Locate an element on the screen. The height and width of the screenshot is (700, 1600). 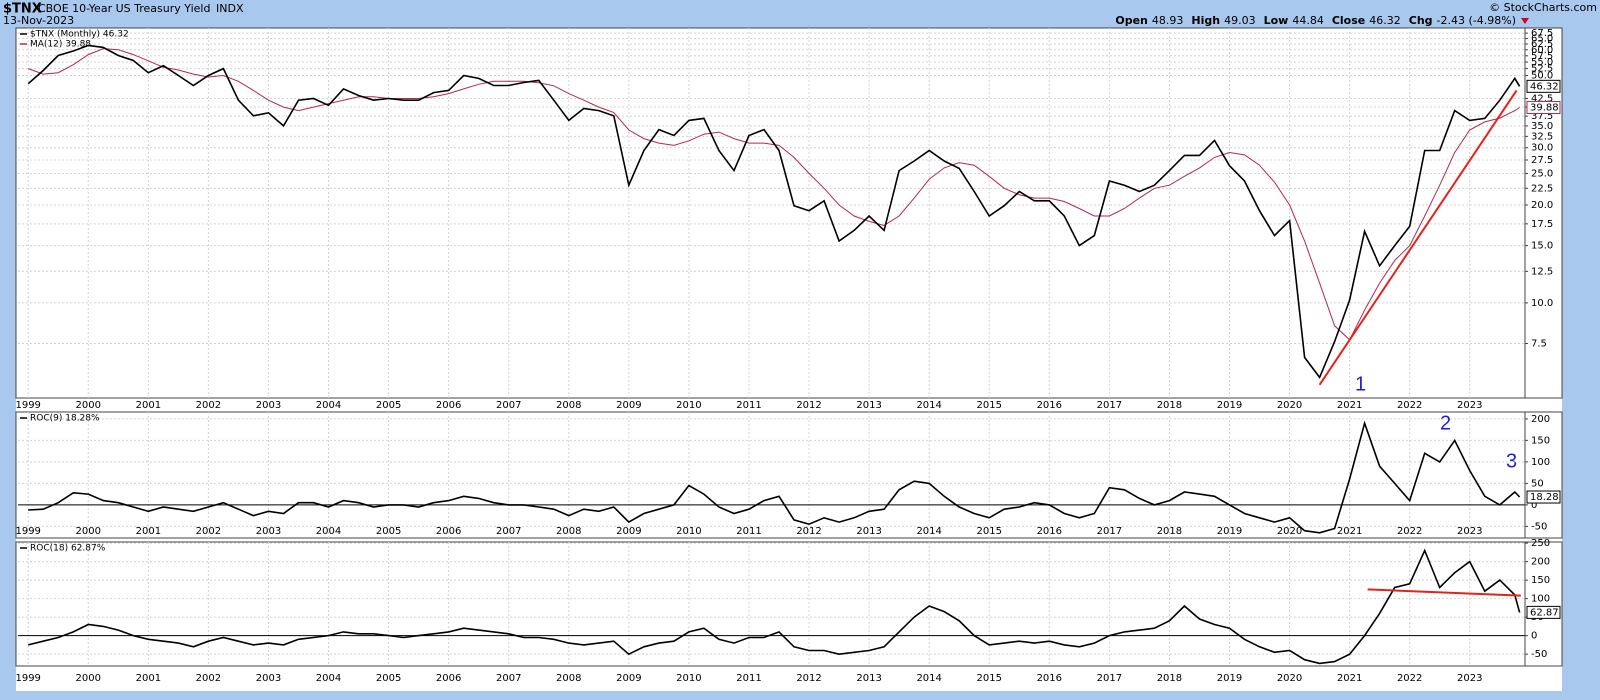
y-tick-label: 32.5 is located at coordinates (1542, 136).